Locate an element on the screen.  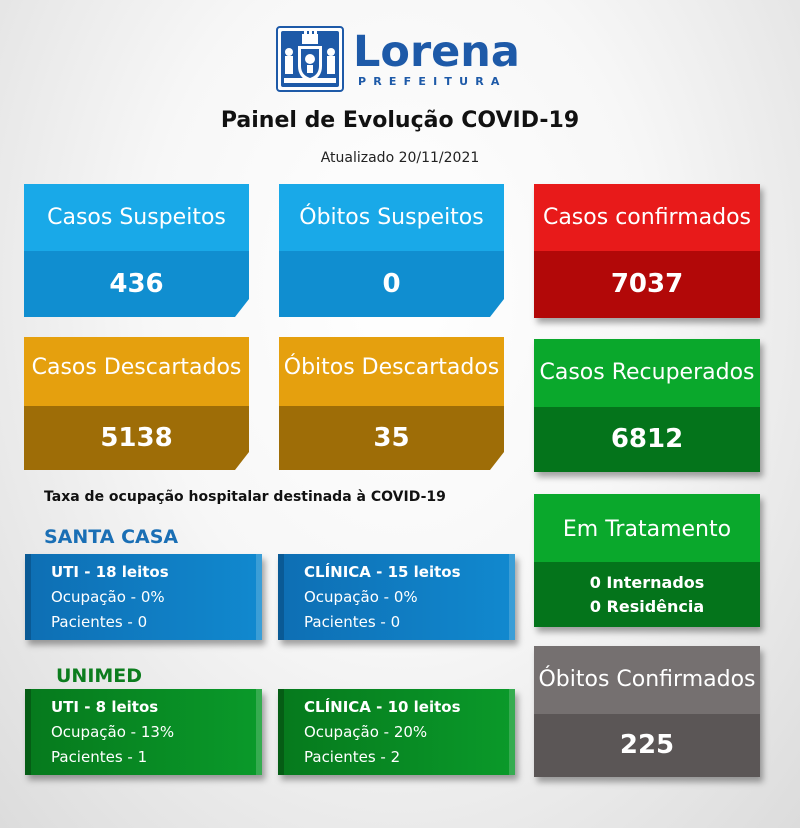
card-value: 7037 is located at coordinates (647, 284).